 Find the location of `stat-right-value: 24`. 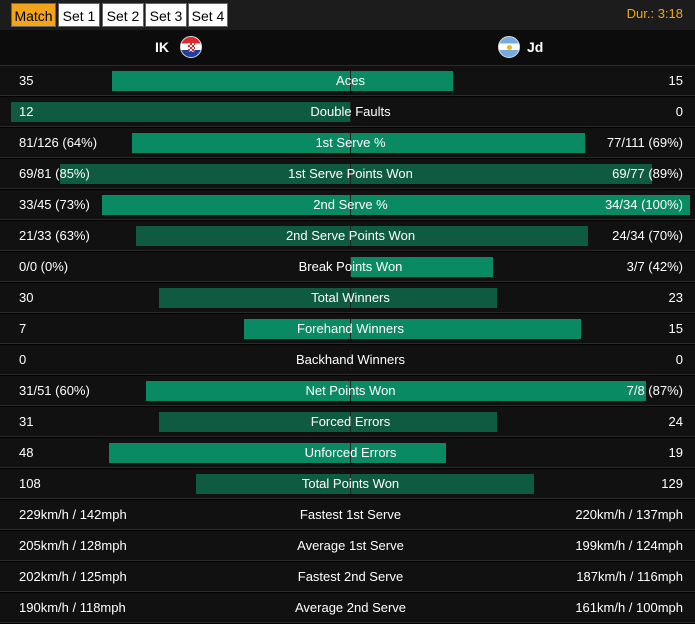

stat-right-value: 24 is located at coordinates (675, 421).